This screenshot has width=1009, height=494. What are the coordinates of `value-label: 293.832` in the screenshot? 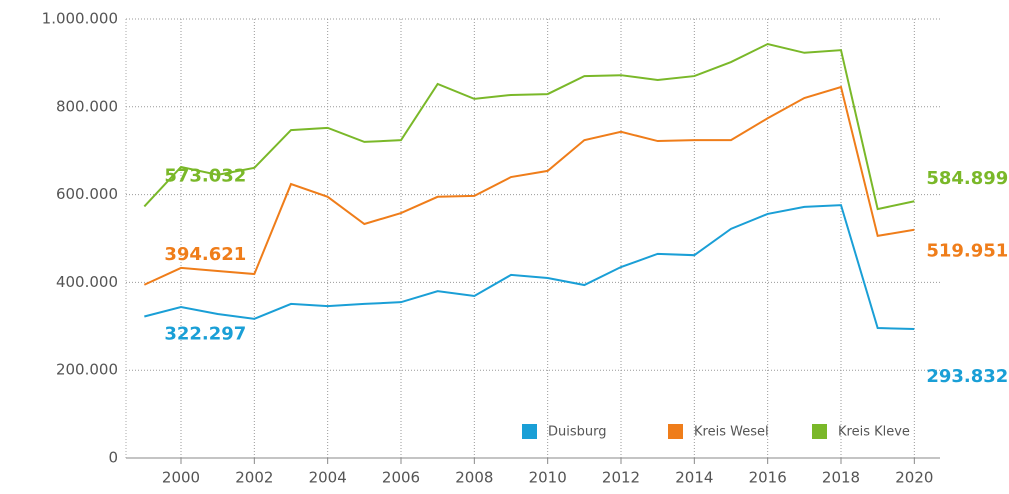 It's located at (967, 376).